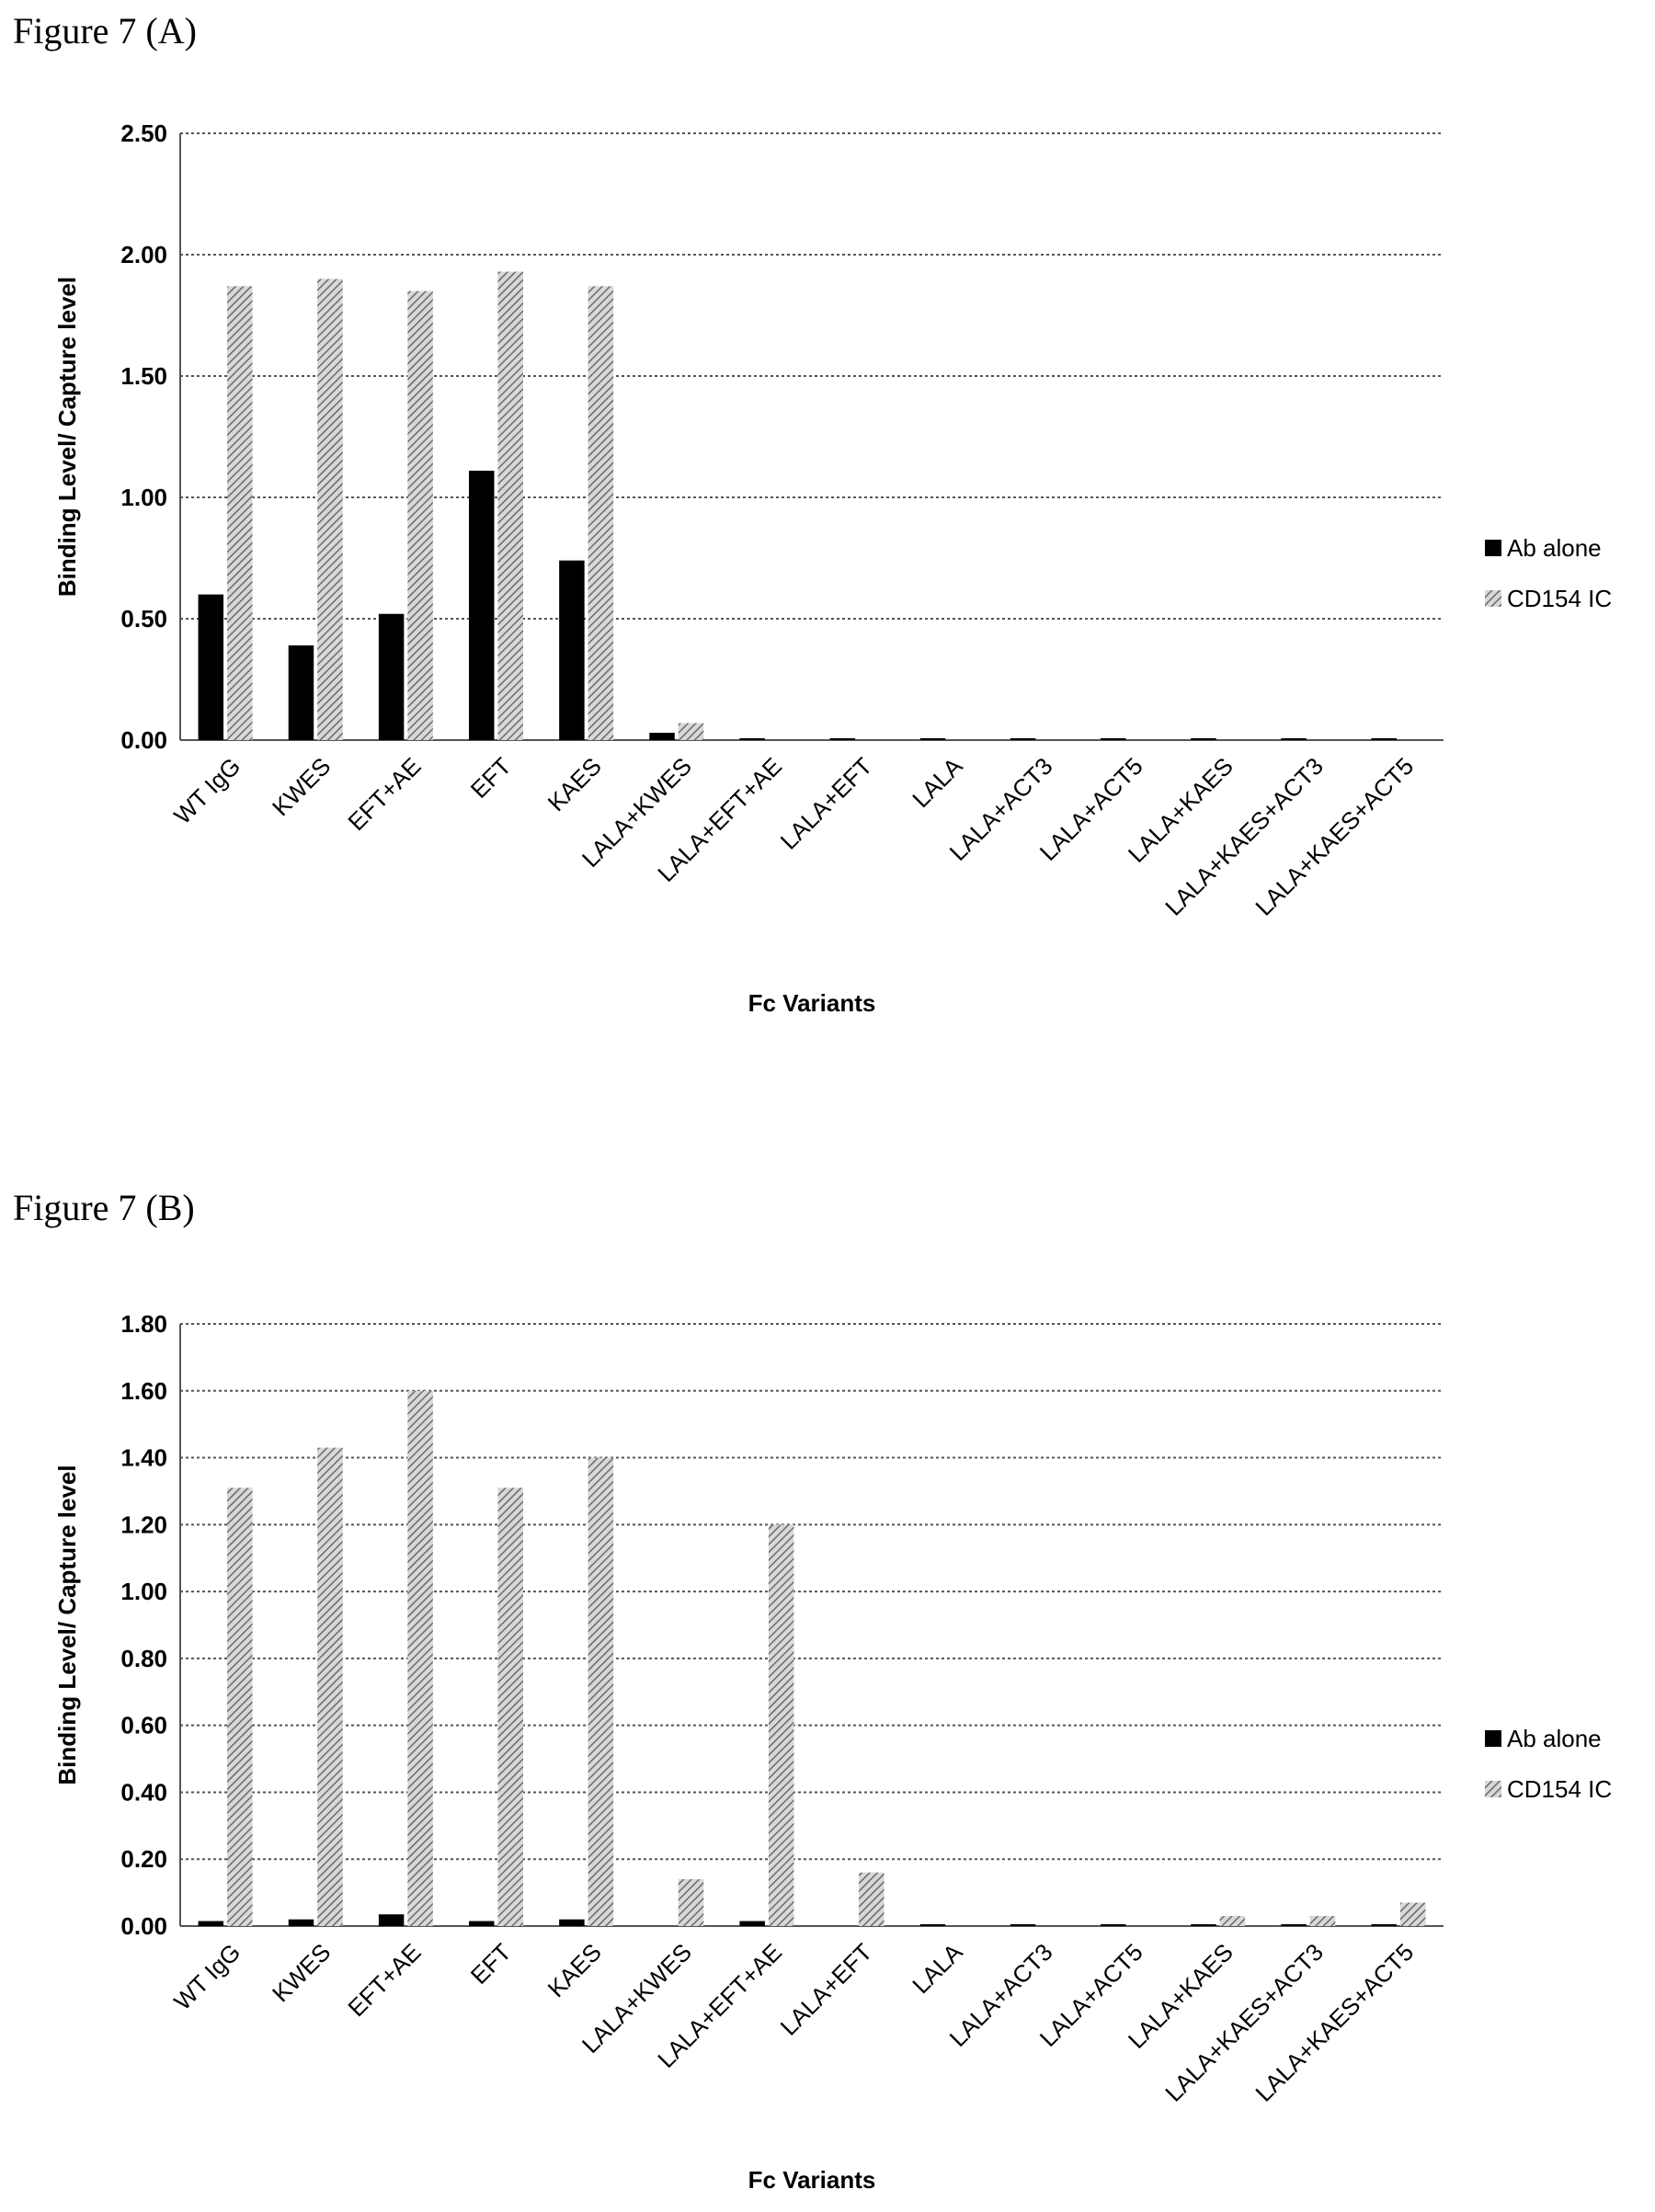  Describe the element at coordinates (105, 30) in the screenshot. I see `figure-7a-title: Figure 7 (A)` at that location.